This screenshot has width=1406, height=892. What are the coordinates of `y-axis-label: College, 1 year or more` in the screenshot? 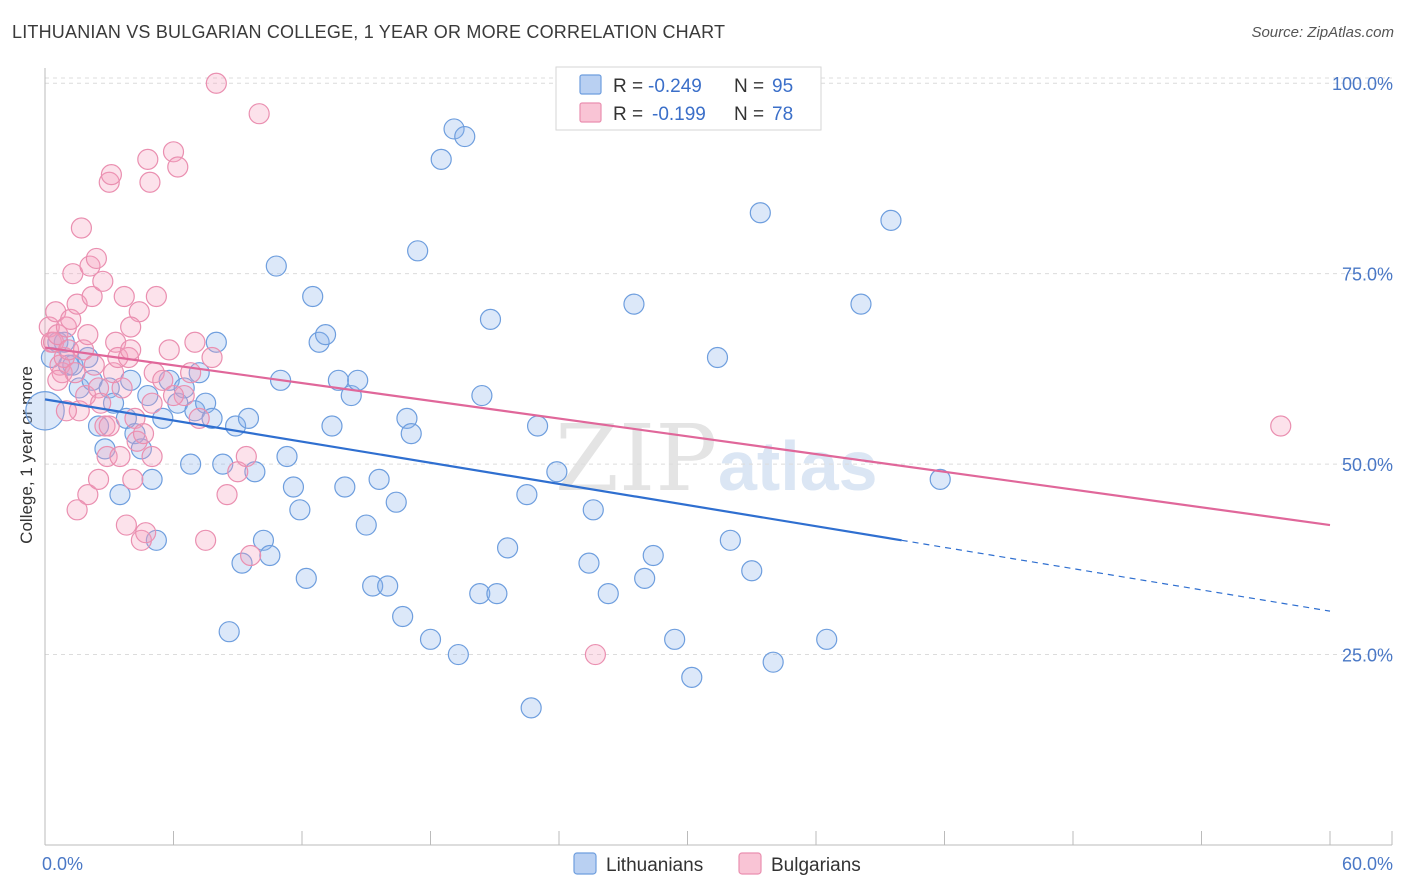 It's located at (26, 455).